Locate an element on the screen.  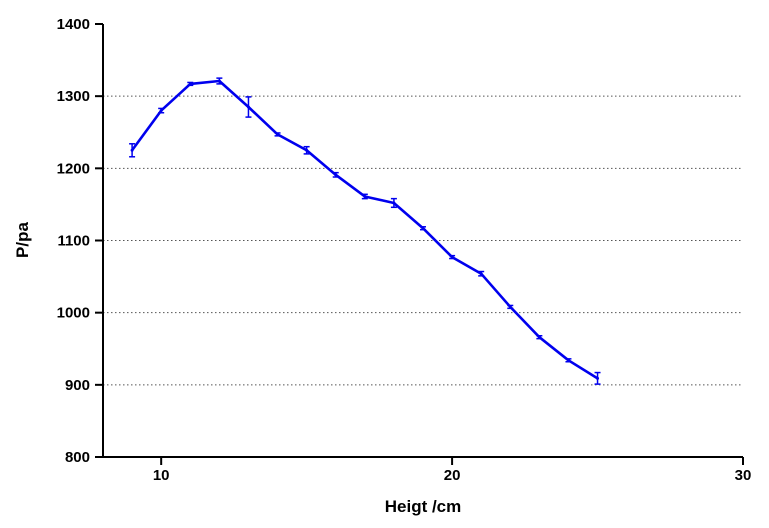
y-tick-label-1000: 1000 is located at coordinates (73, 313).